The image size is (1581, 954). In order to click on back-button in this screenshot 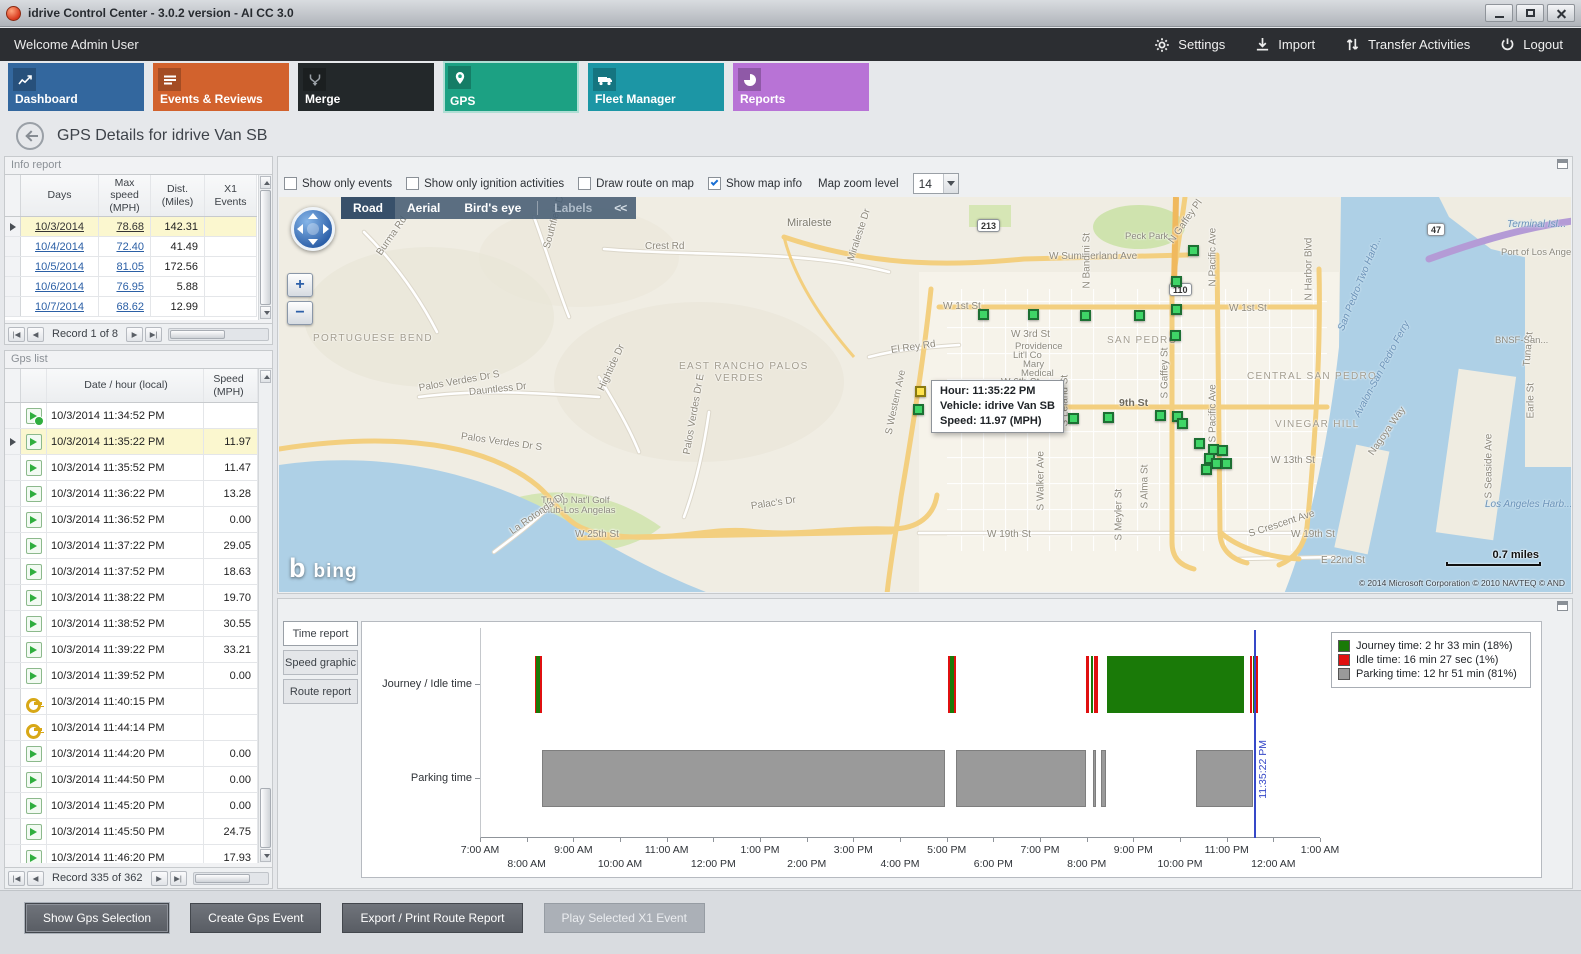, I will do `click(30, 136)`.